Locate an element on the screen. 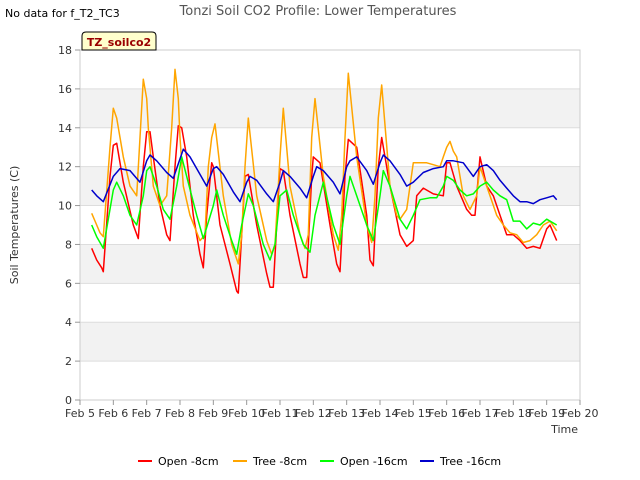 This screenshot has width=640, height=480. legend-label-open-16cm: Open -16cm is located at coordinates (374, 461).